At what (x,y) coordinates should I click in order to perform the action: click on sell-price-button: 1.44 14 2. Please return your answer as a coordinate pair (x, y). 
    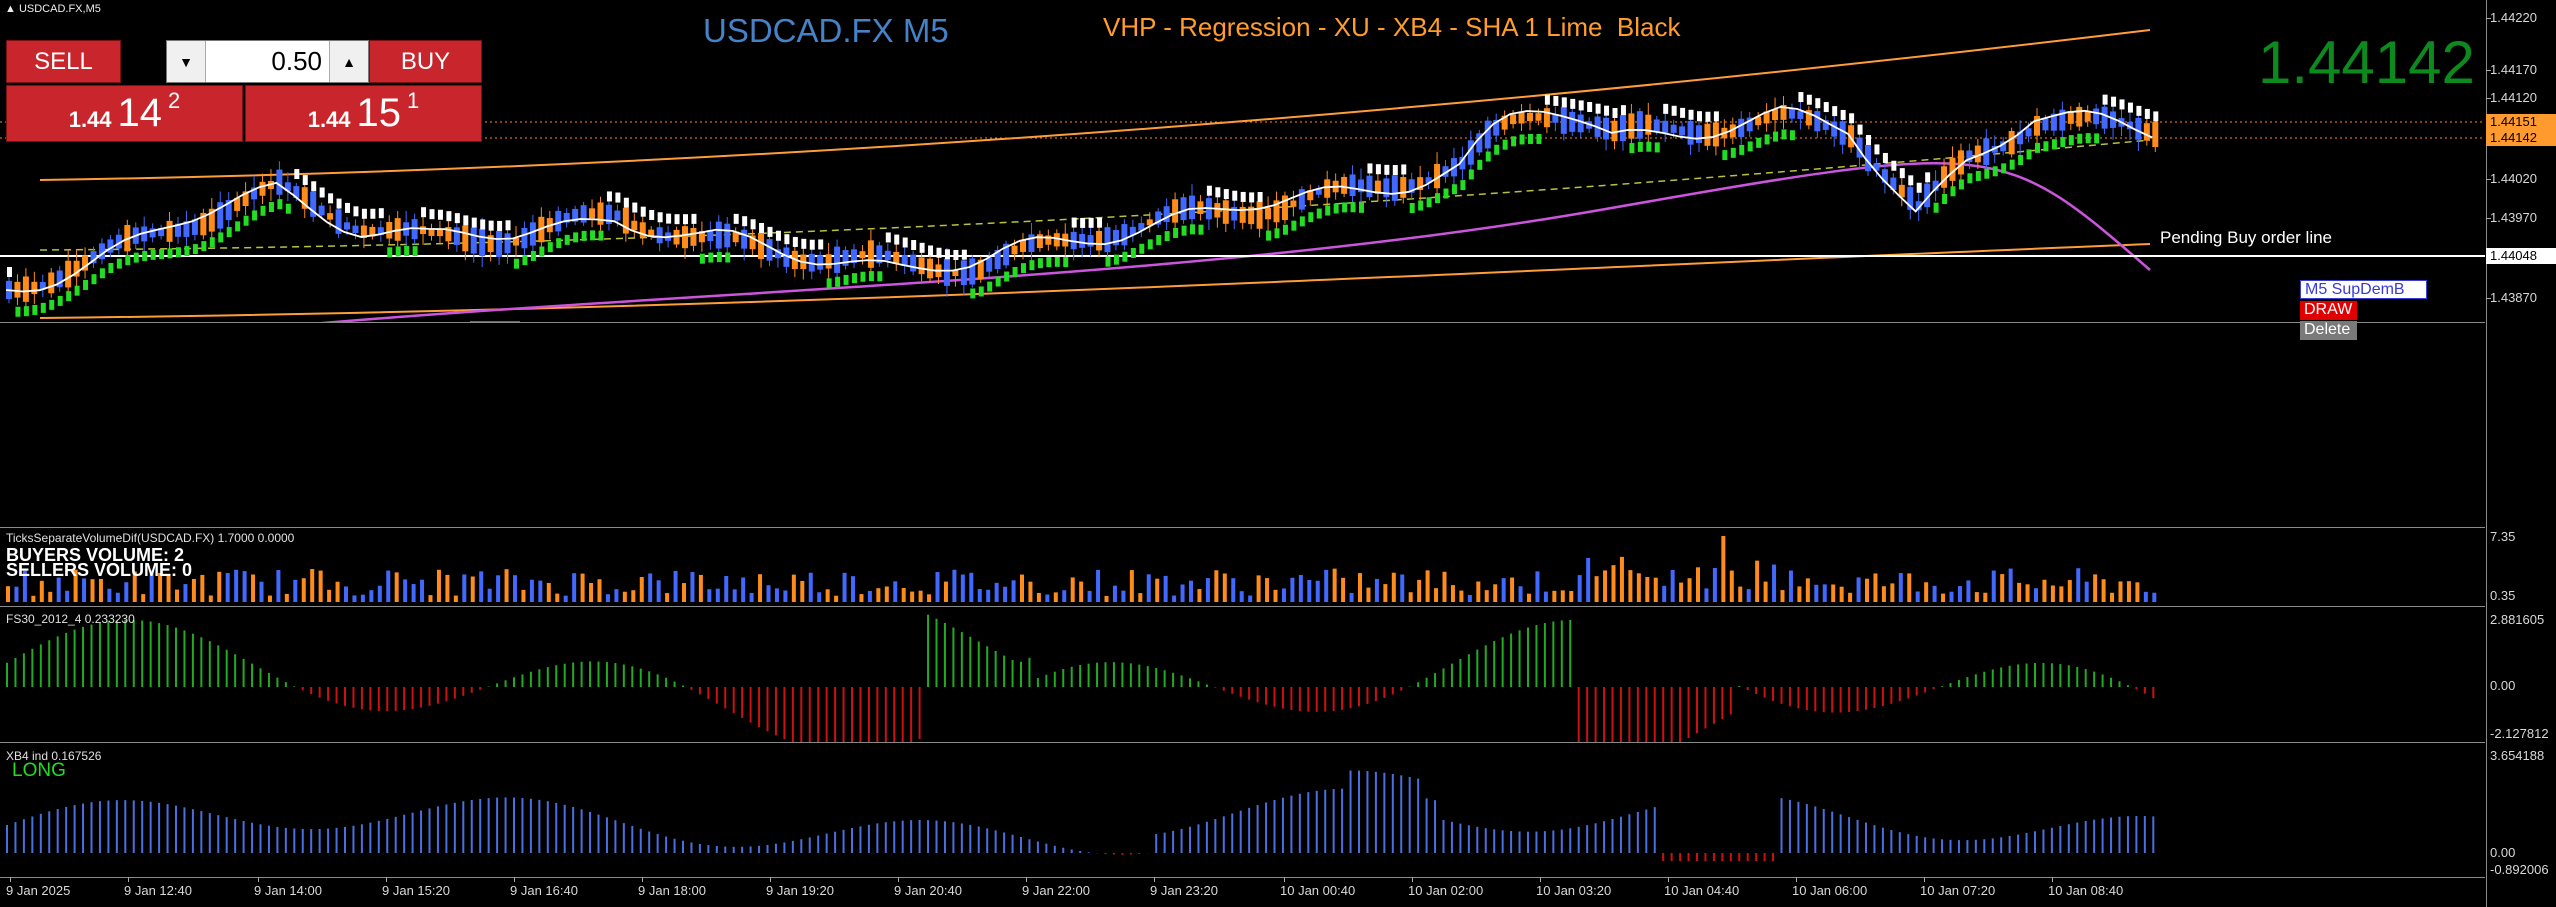
    Looking at the image, I should click on (124, 113).